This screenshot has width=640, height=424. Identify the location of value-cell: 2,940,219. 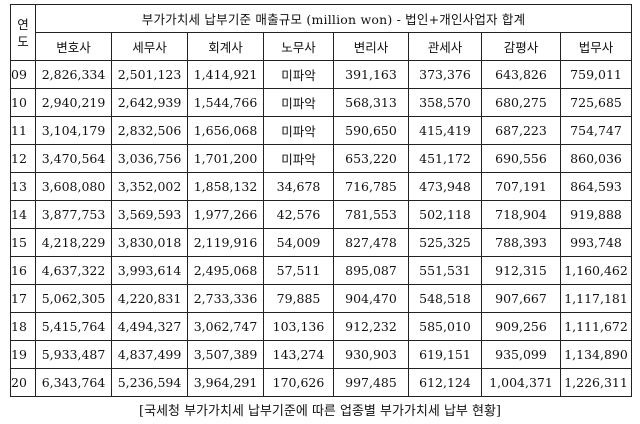
(73, 102).